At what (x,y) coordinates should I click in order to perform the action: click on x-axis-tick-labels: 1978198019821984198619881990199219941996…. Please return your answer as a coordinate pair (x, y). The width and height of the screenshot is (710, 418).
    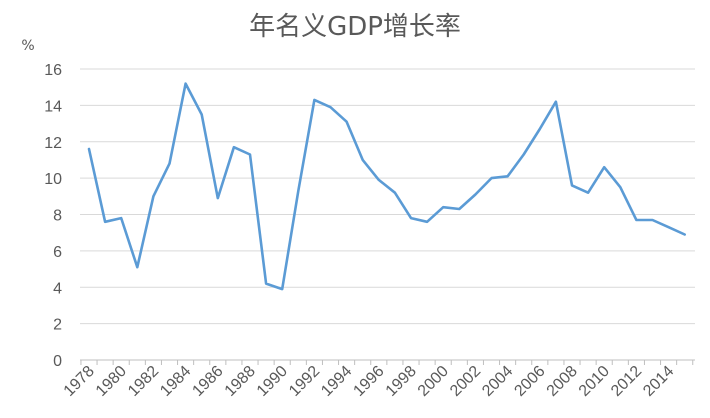
    Looking at the image, I should click on (369, 381).